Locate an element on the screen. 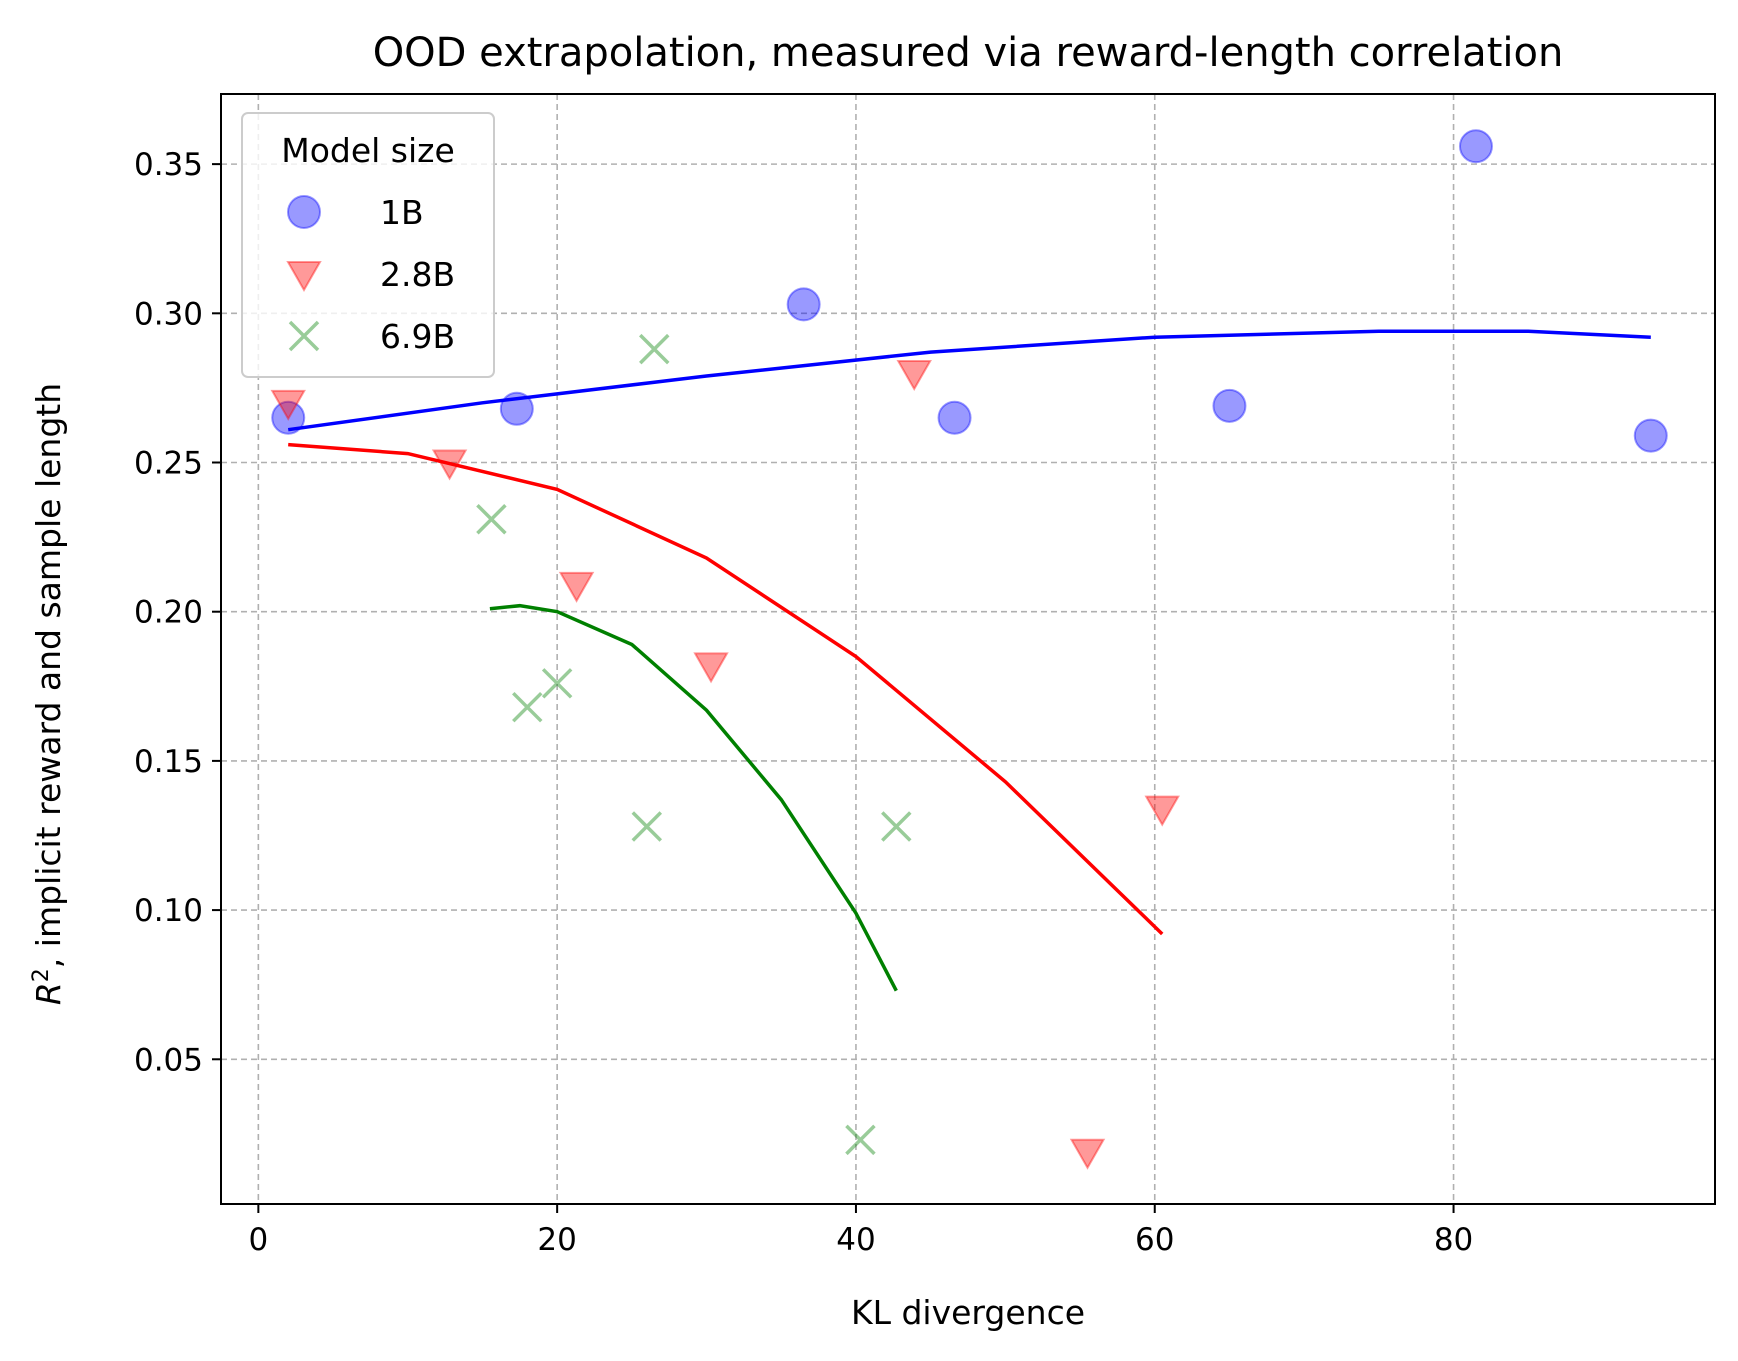 The height and width of the screenshot is (1361, 1738). x-axis-ticks: 0 20 40 60 80 is located at coordinates (860, 1231).